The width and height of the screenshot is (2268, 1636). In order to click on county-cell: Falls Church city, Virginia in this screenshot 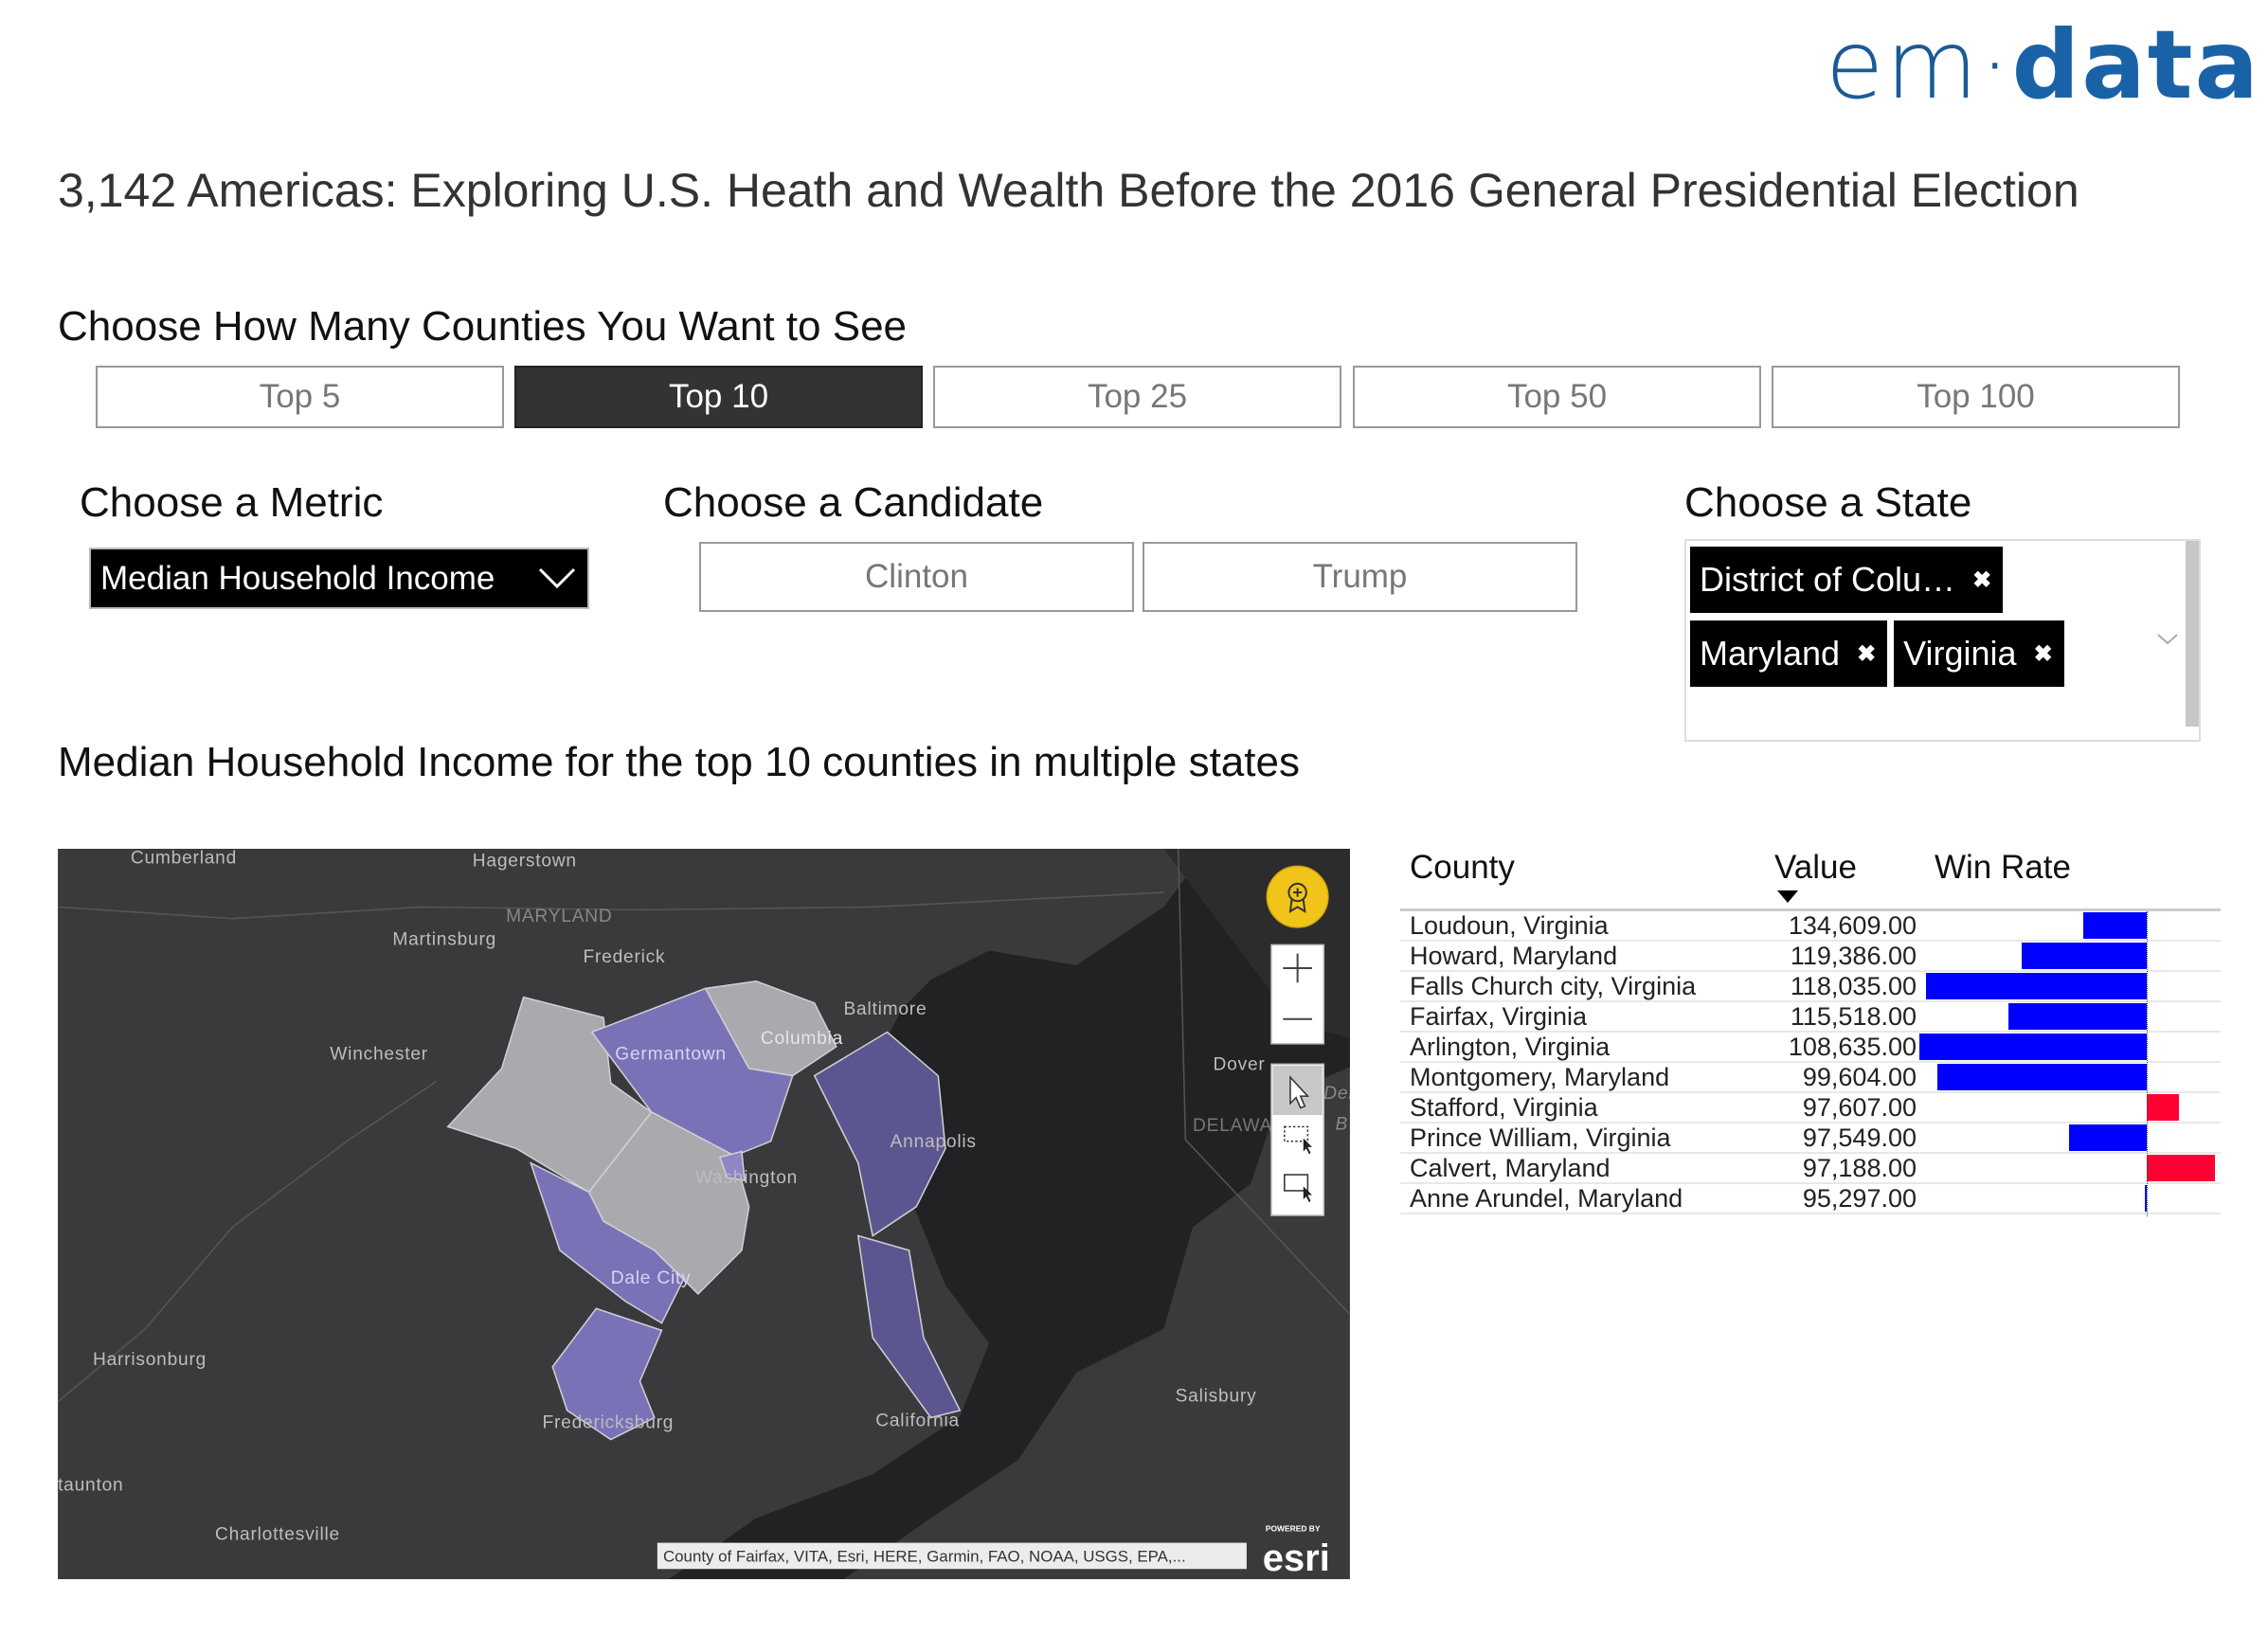, I will do `click(1553, 986)`.